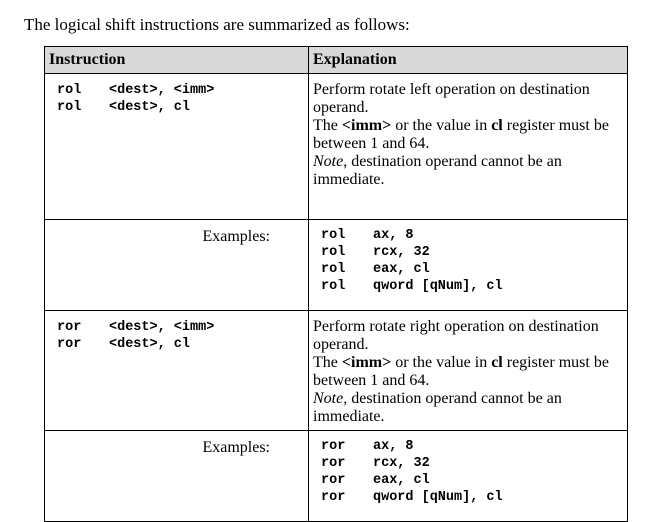 The image size is (671, 522). I want to click on syntax-line: ror <dest>, cl, so click(182, 344).